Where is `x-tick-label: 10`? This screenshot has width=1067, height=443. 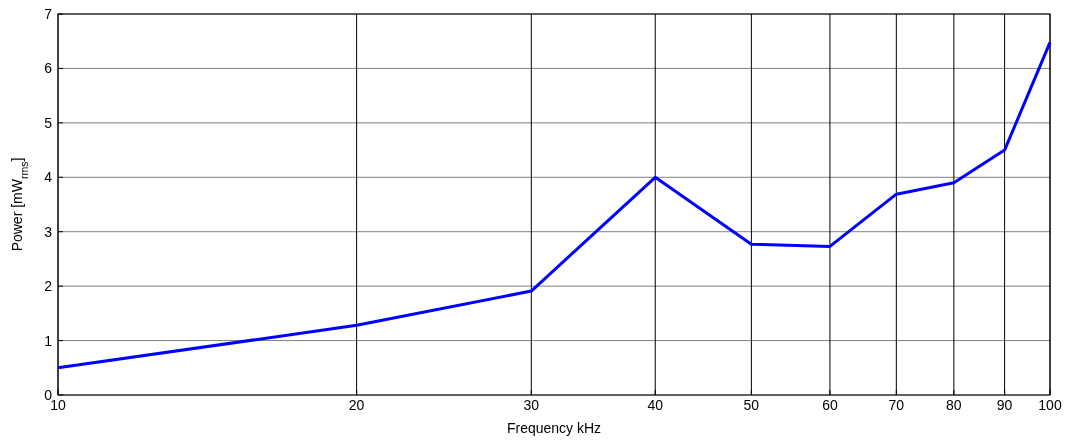
x-tick-label: 10 is located at coordinates (58, 405).